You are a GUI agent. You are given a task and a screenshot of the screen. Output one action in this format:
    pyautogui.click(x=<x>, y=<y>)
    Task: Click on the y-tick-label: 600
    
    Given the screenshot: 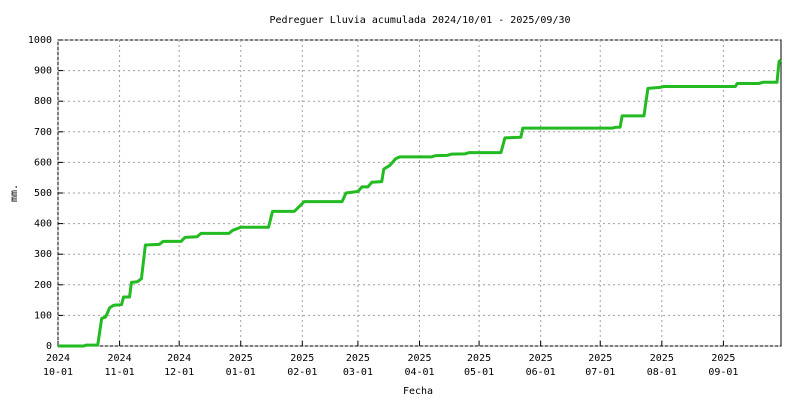 What is the action you would take?
    pyautogui.click(x=43, y=162)
    